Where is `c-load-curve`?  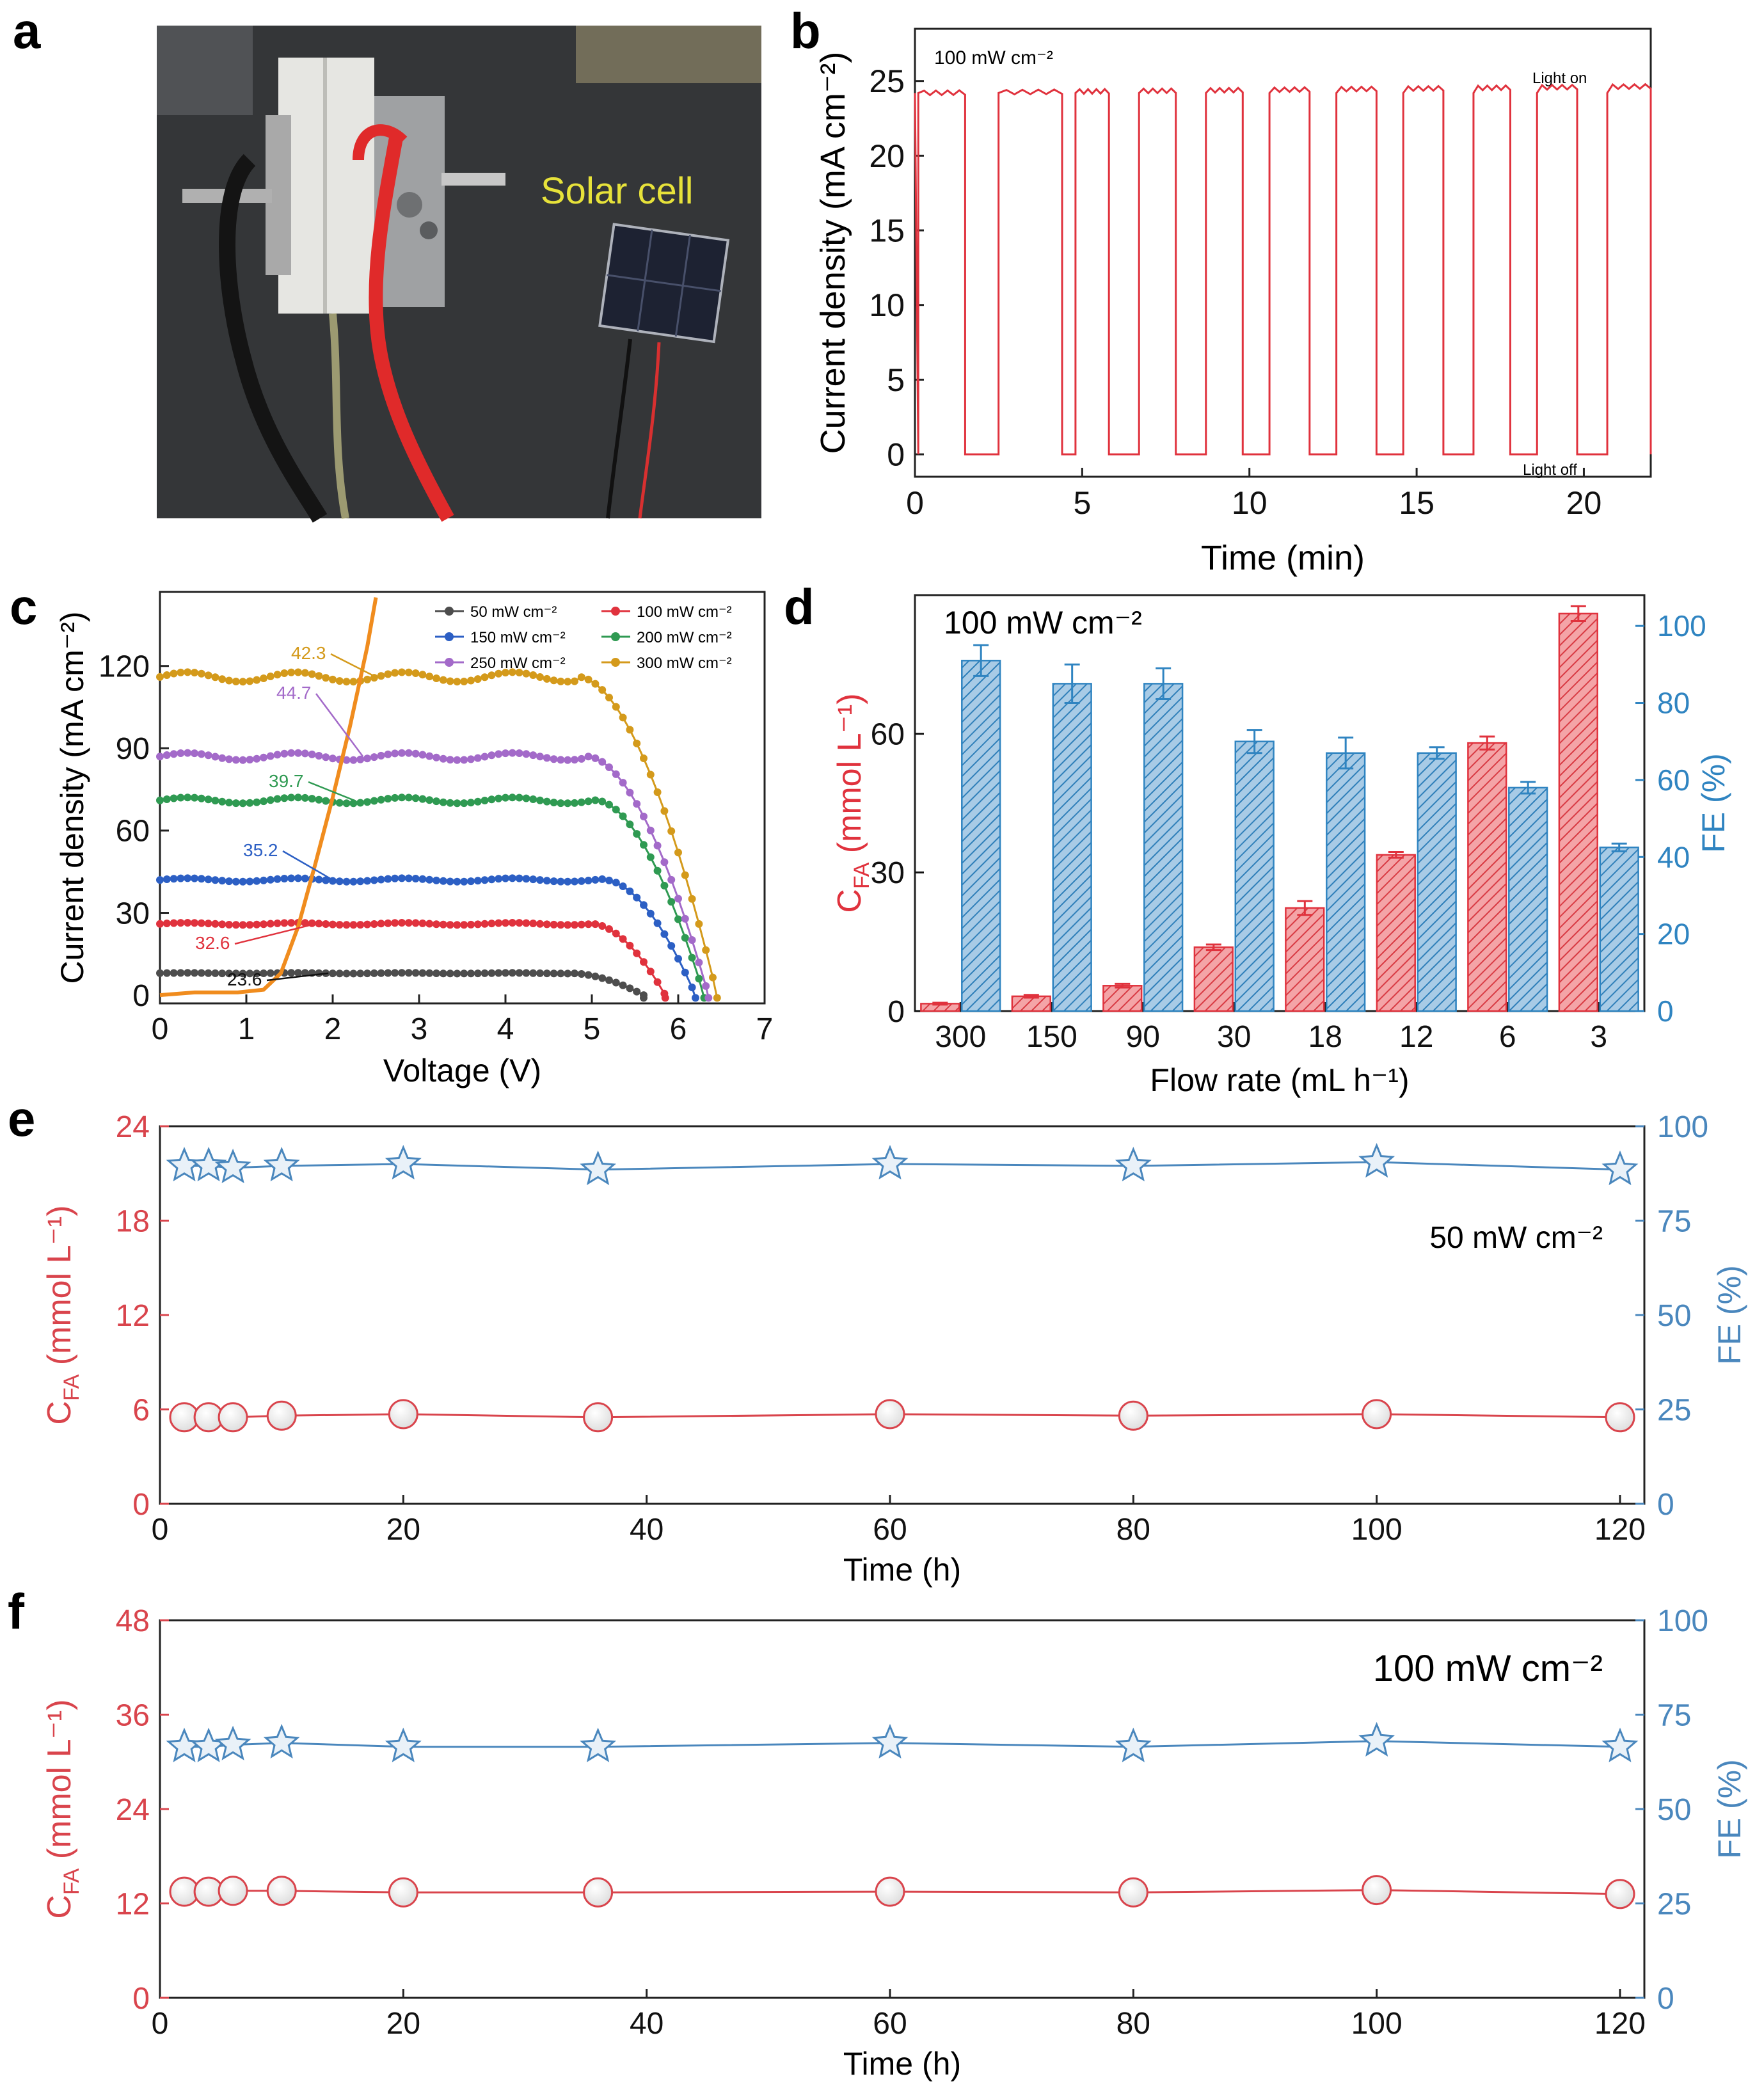
c-load-curve is located at coordinates (268, 797).